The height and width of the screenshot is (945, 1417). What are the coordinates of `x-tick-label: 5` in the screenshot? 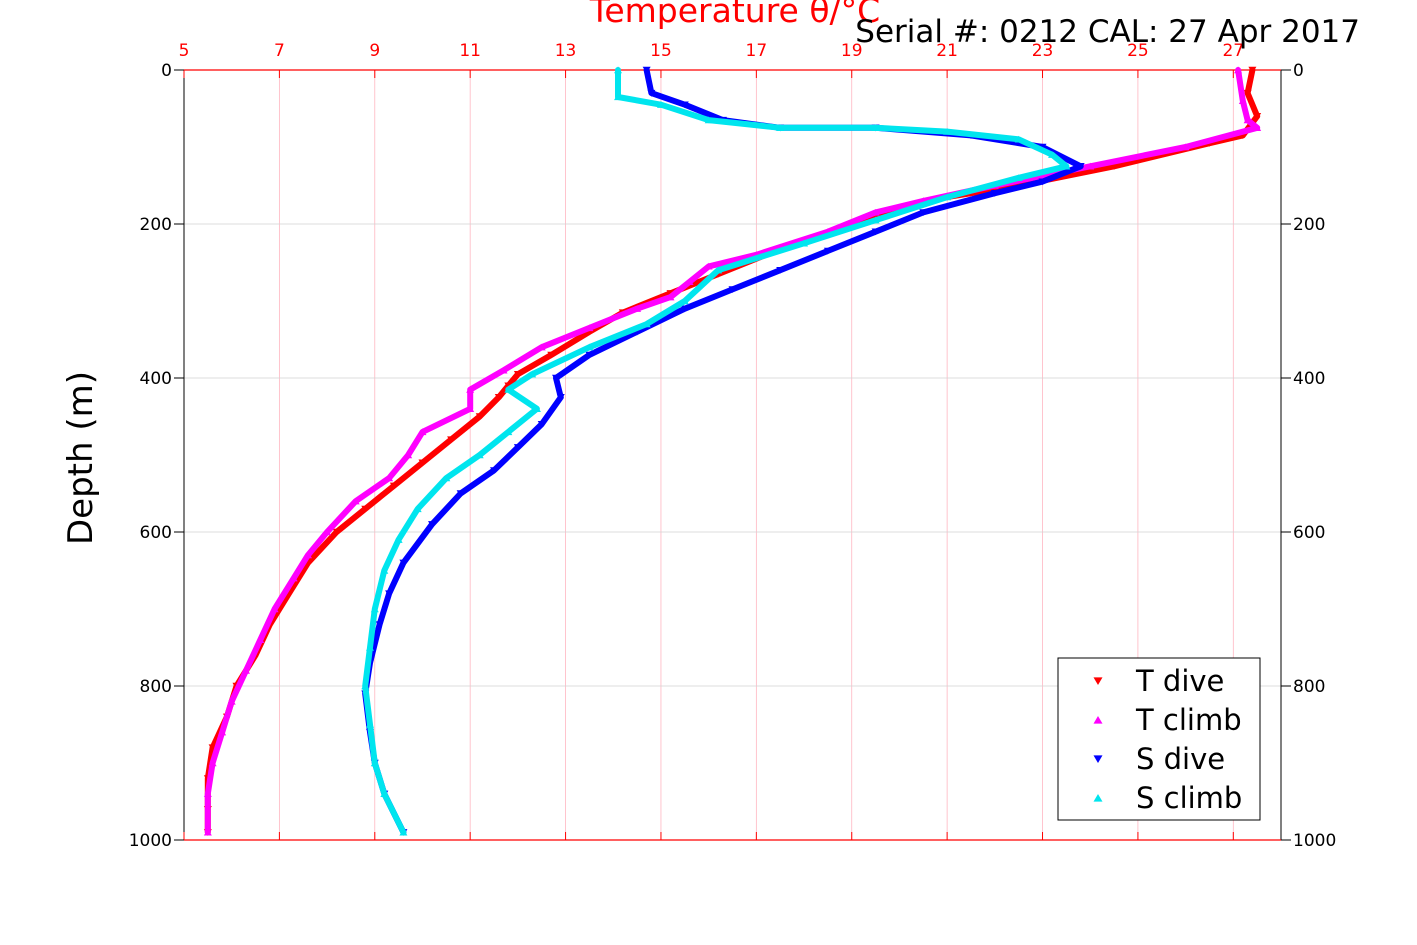 It's located at (184, 51).